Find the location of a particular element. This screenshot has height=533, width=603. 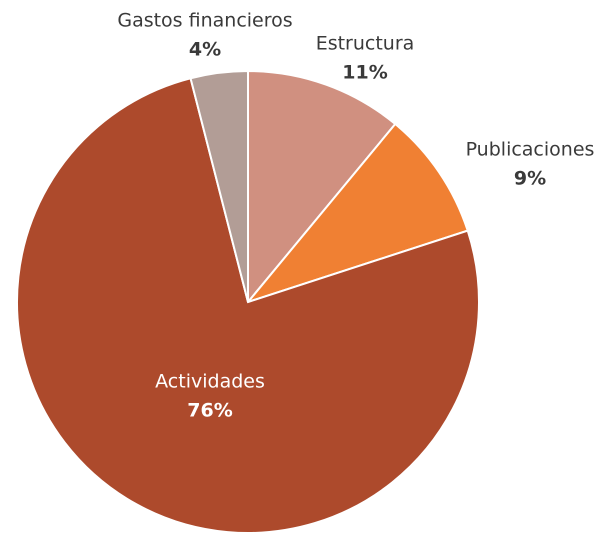

slice-value-label: 4% is located at coordinates (205, 50).